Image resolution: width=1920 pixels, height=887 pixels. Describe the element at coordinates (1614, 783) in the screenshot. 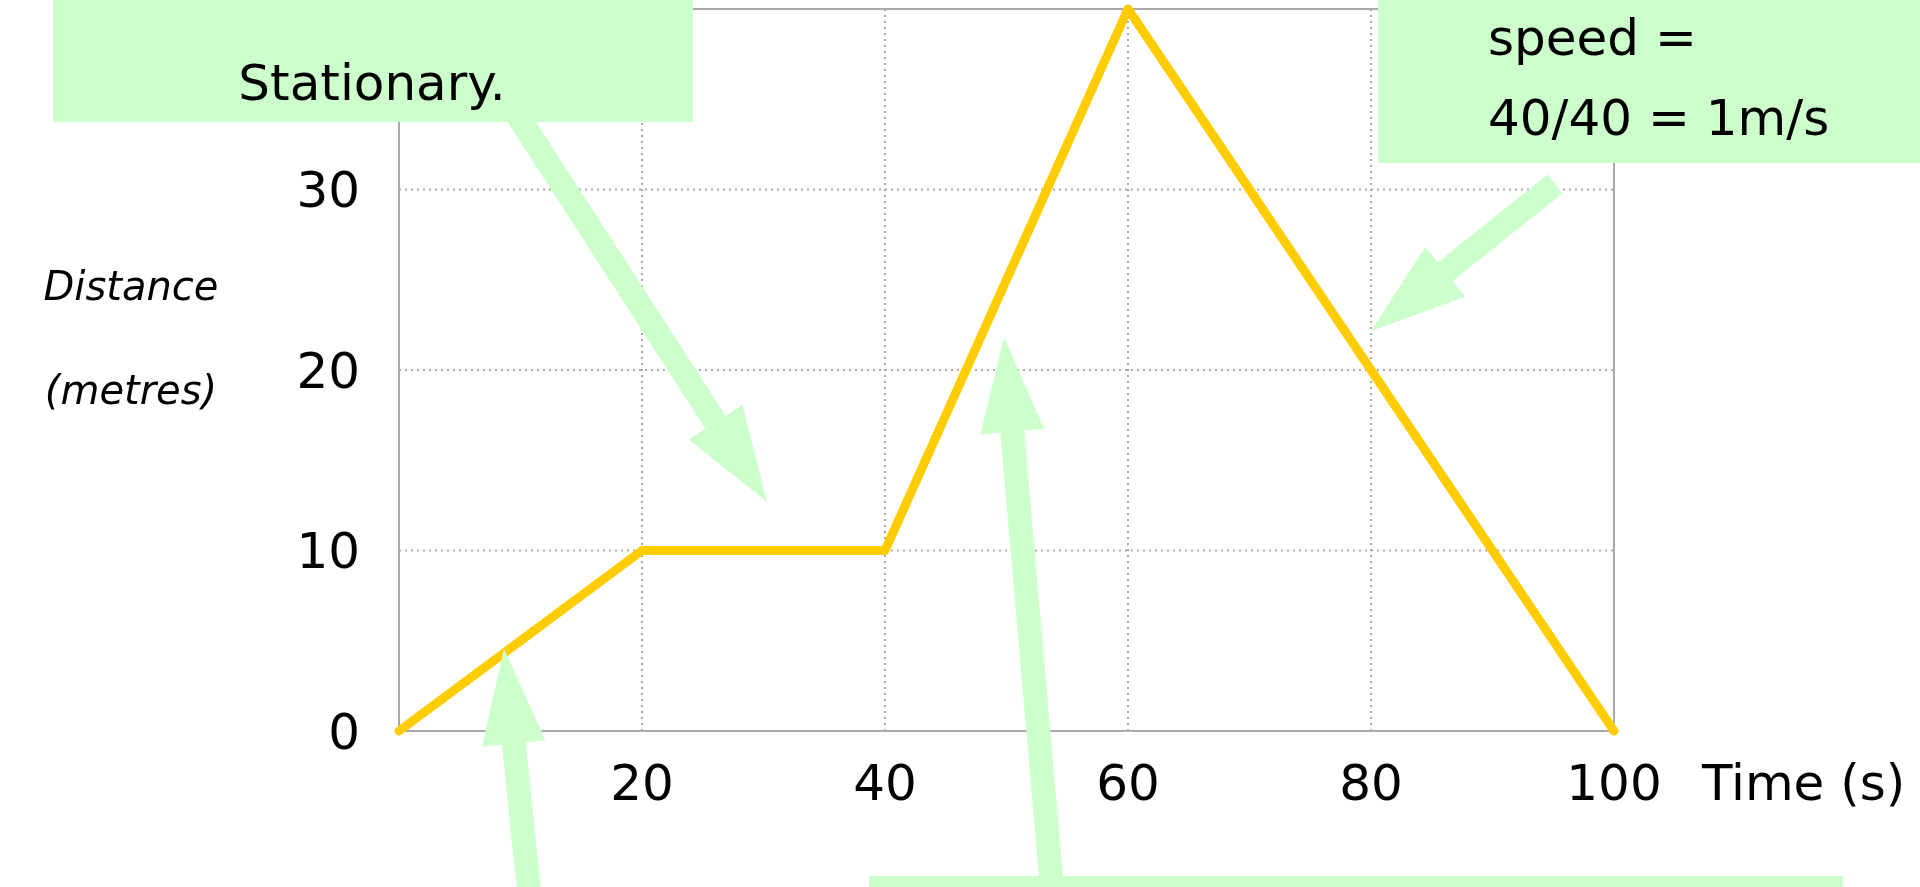

I see `x-tick-label: 100` at that location.